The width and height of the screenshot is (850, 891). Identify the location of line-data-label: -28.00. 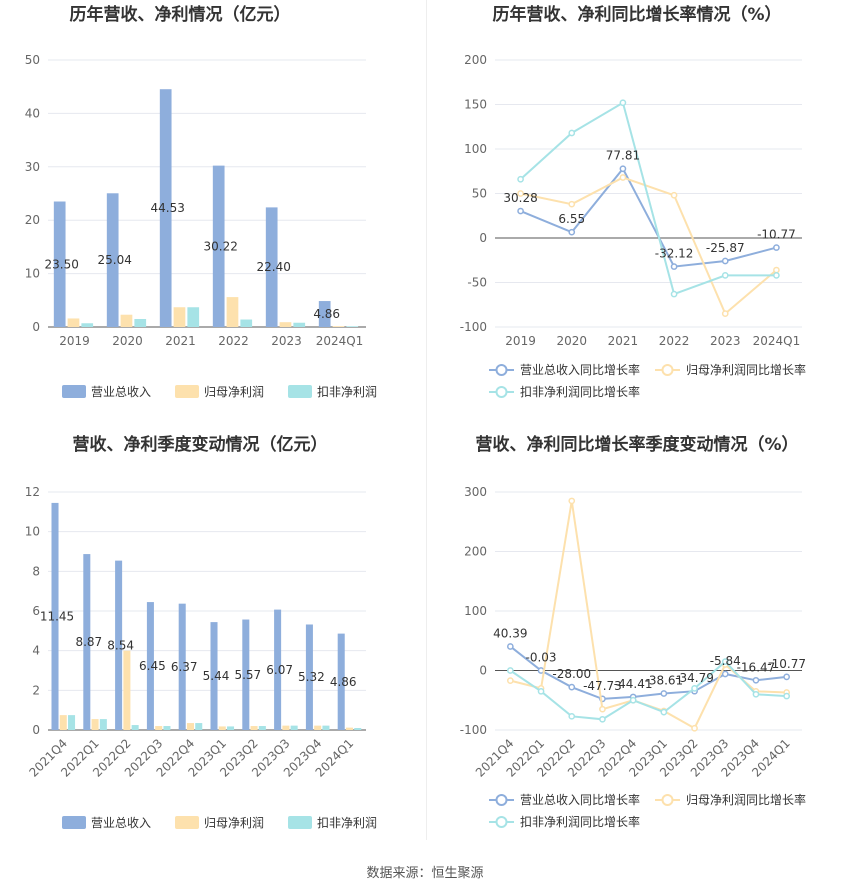
(571, 674).